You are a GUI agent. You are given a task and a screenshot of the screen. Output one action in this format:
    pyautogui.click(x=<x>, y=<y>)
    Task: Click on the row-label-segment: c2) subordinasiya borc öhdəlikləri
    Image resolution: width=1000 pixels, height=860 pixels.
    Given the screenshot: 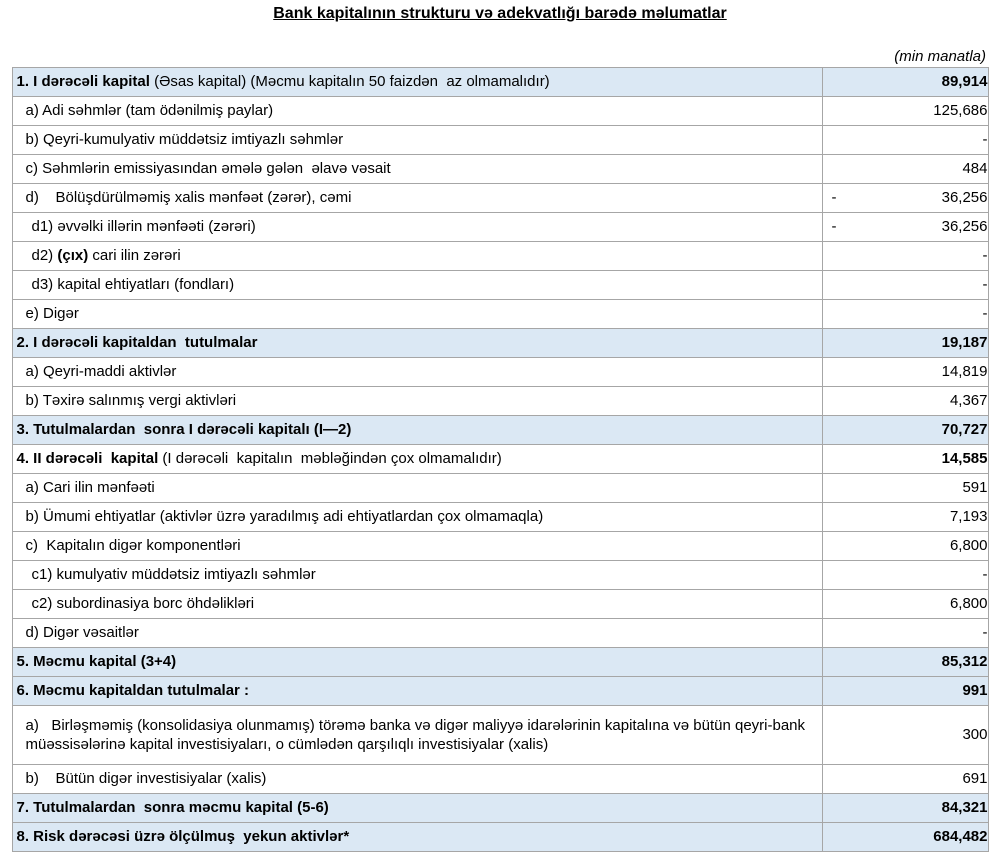 What is the action you would take?
    pyautogui.click(x=143, y=603)
    